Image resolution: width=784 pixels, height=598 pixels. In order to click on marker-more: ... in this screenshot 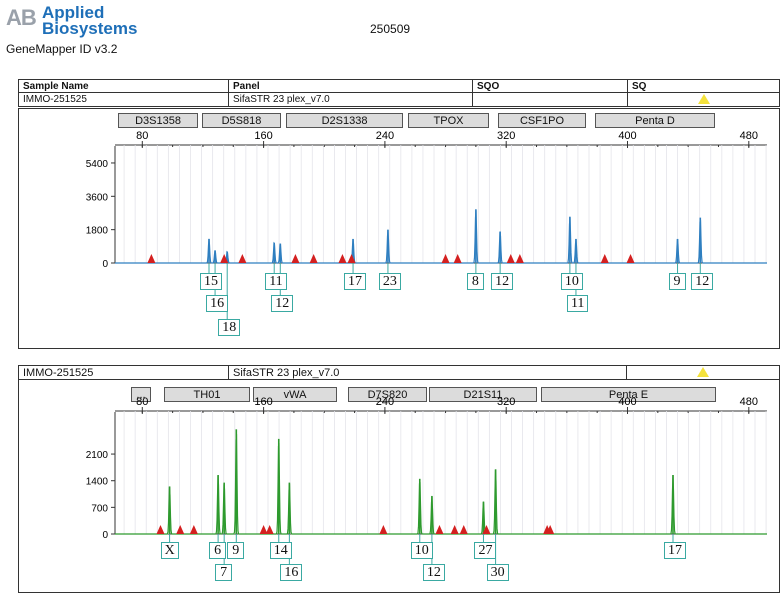, I will do `click(141, 394)`.